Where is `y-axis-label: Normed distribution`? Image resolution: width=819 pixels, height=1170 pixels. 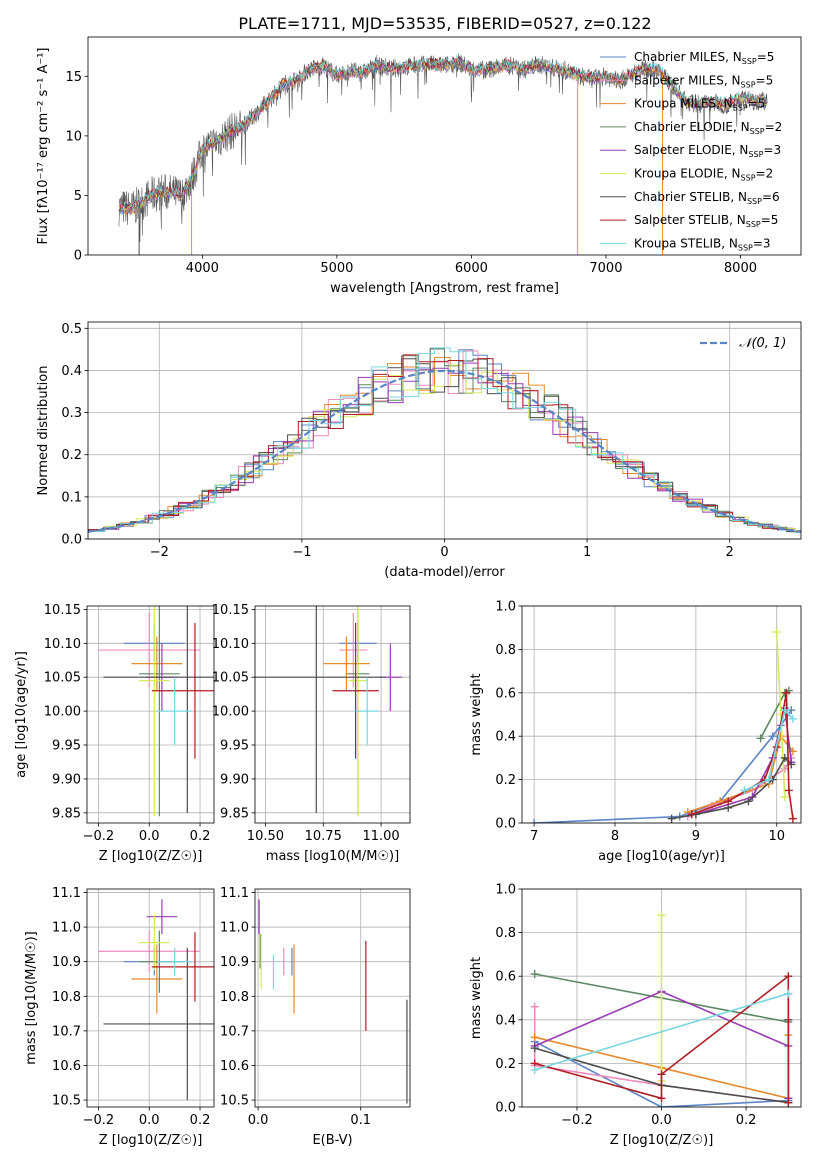
y-axis-label: Normed distribution is located at coordinates (43, 431).